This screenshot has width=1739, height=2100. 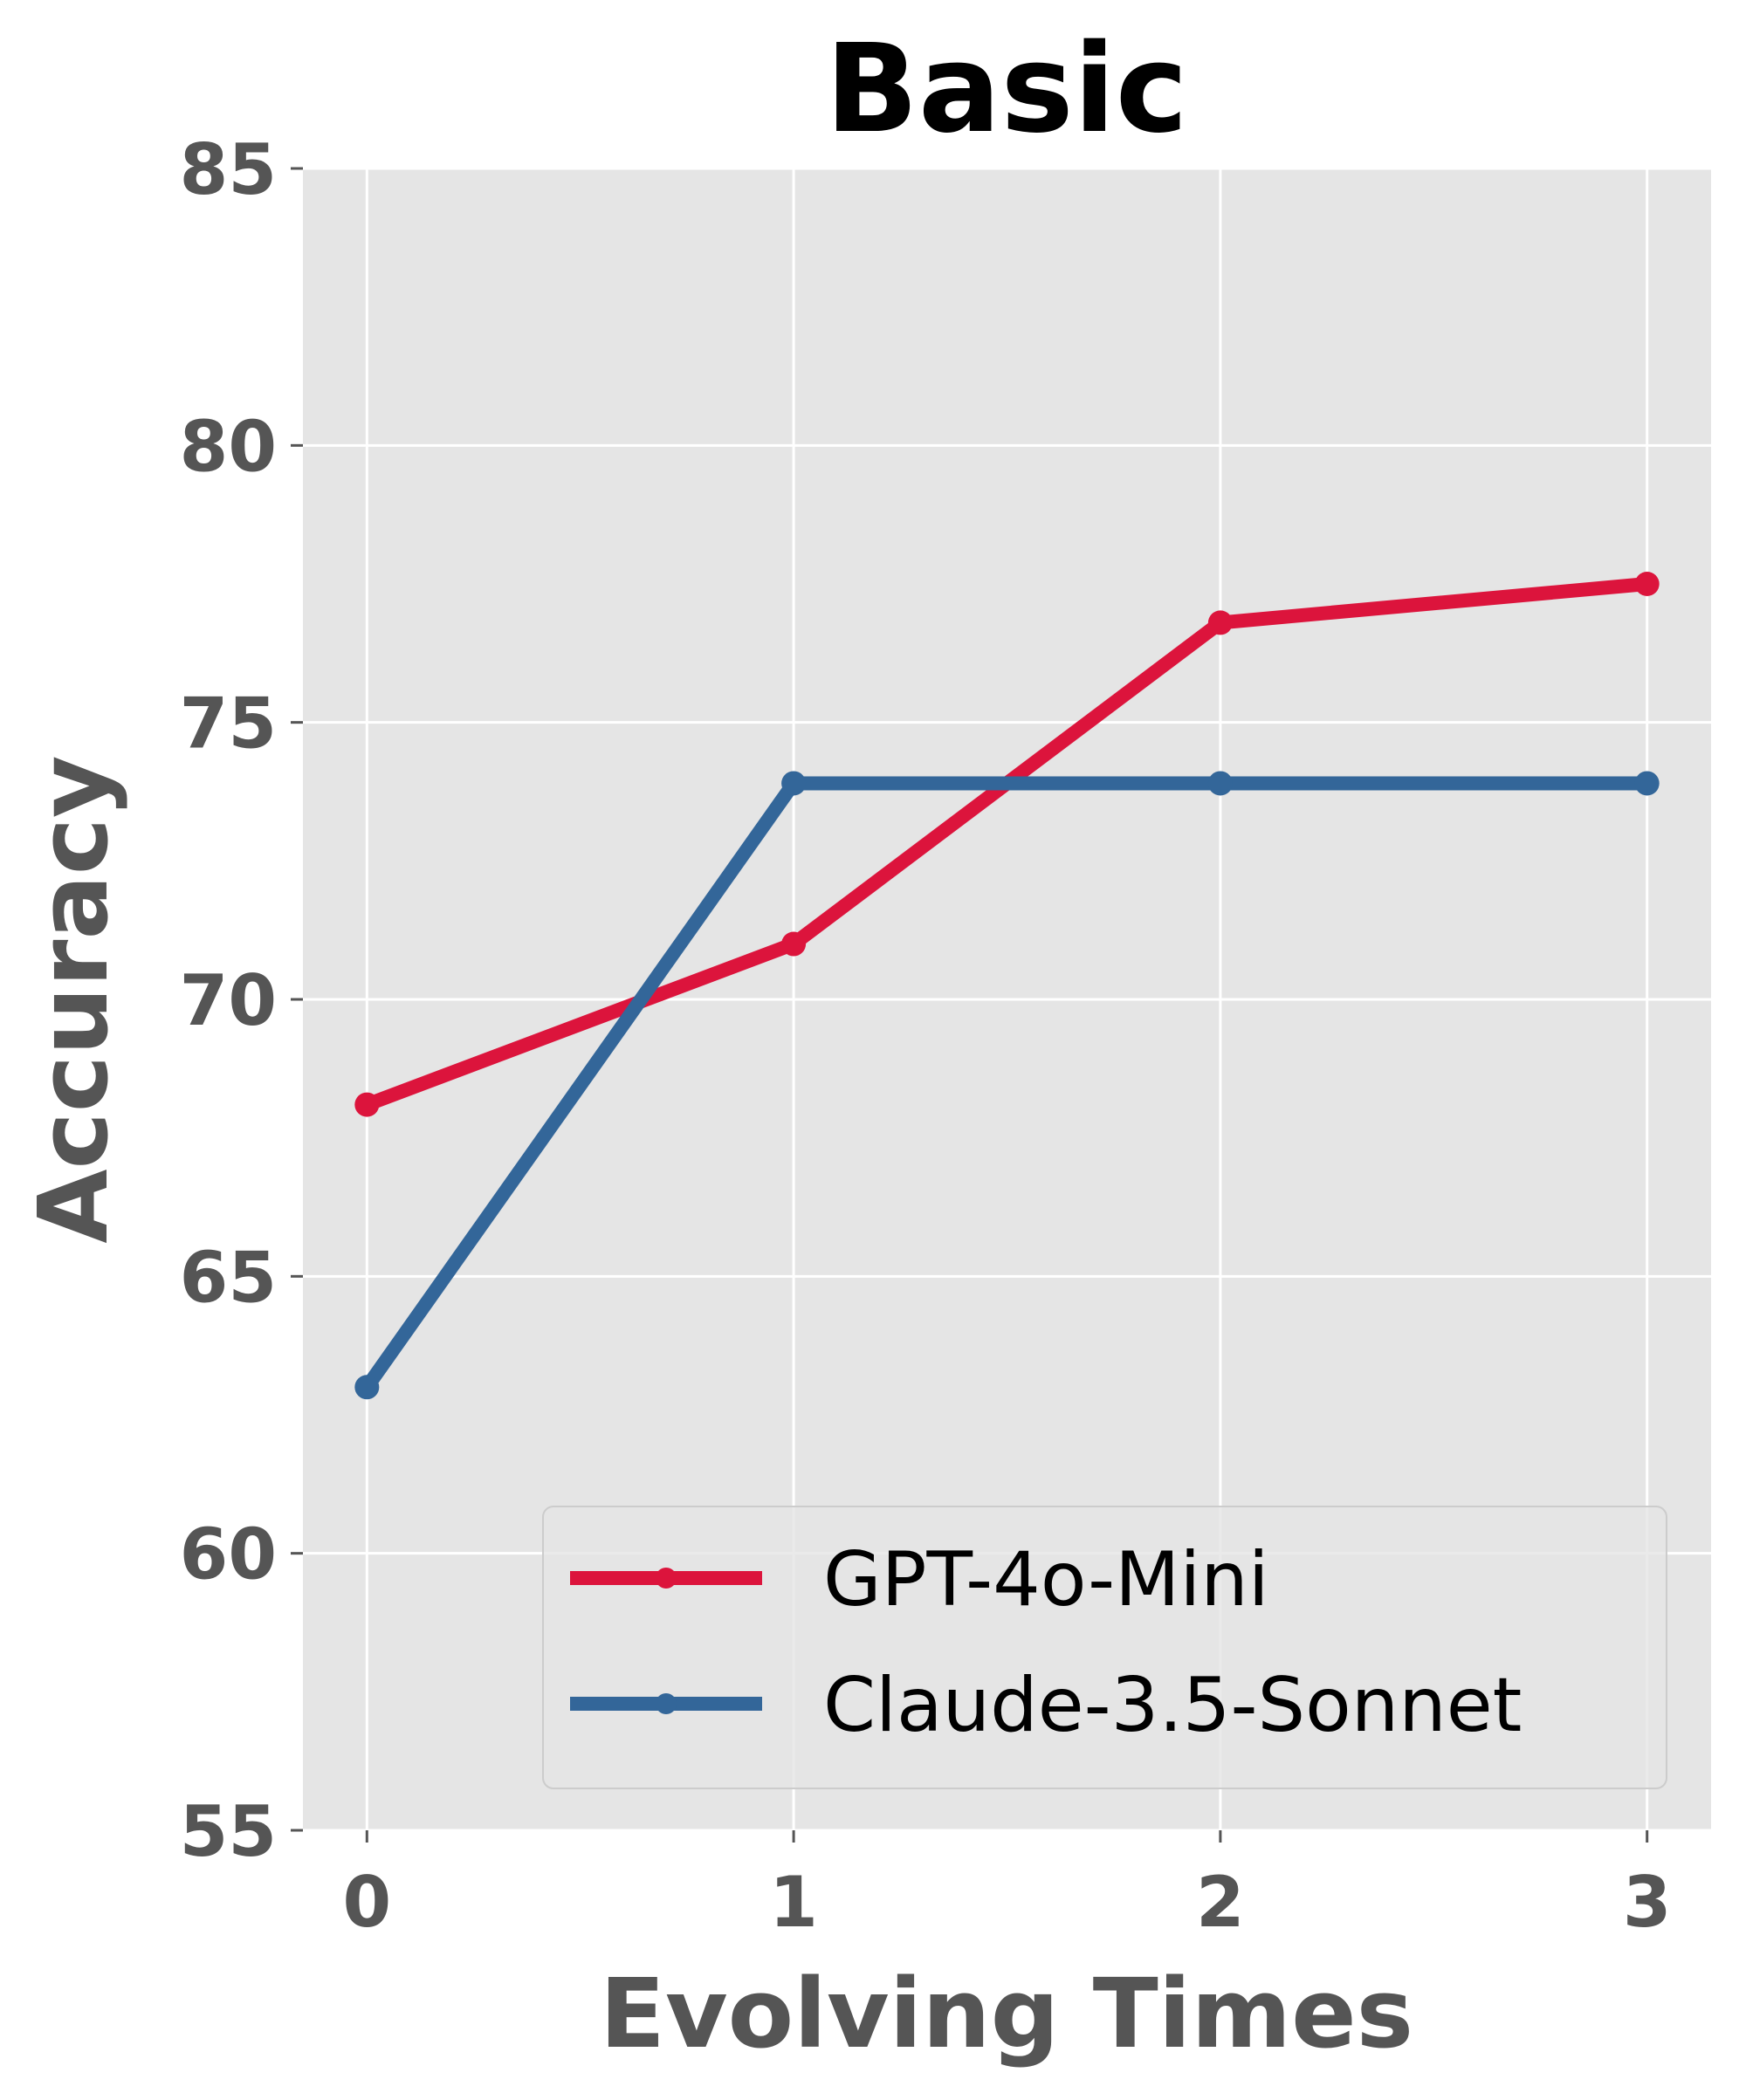 What do you see at coordinates (366, 1902) in the screenshot?
I see `x-tick-label: 0` at bounding box center [366, 1902].